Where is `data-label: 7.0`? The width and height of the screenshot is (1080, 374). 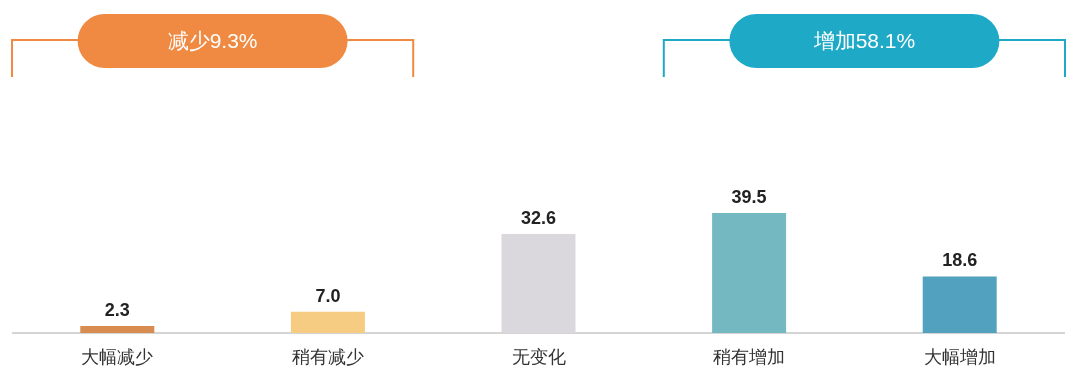 data-label: 7.0 is located at coordinates (328, 295).